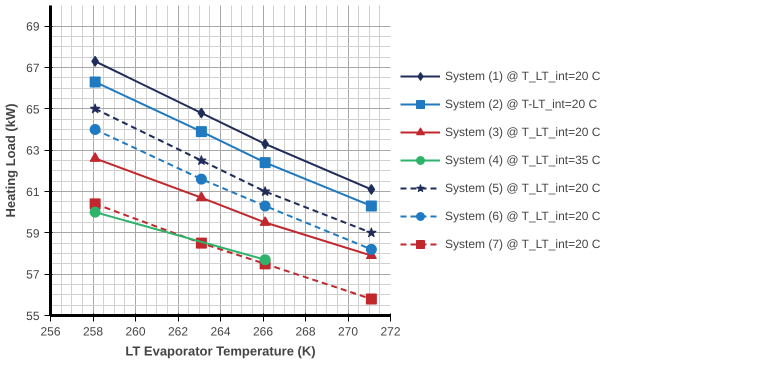  What do you see at coordinates (390, 331) in the screenshot?
I see `x-tick-label: 272` at bounding box center [390, 331].